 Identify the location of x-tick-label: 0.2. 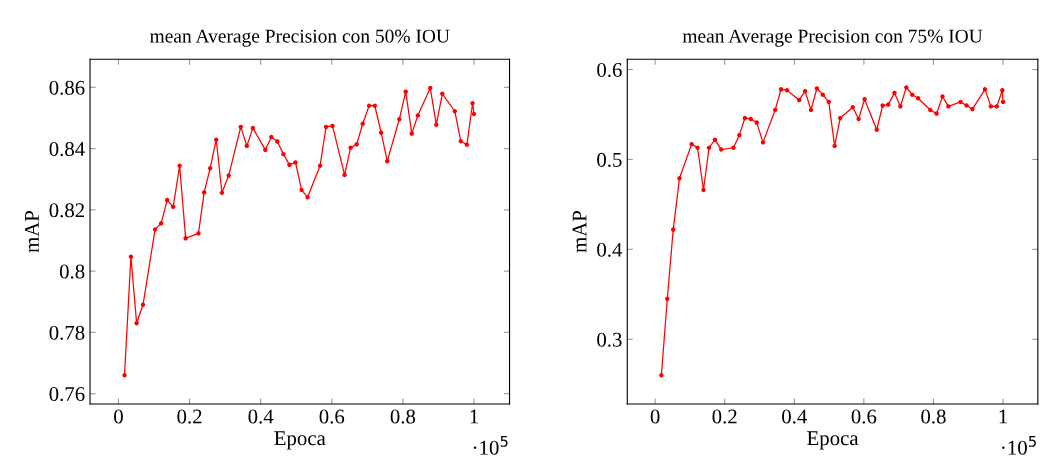
(724, 416).